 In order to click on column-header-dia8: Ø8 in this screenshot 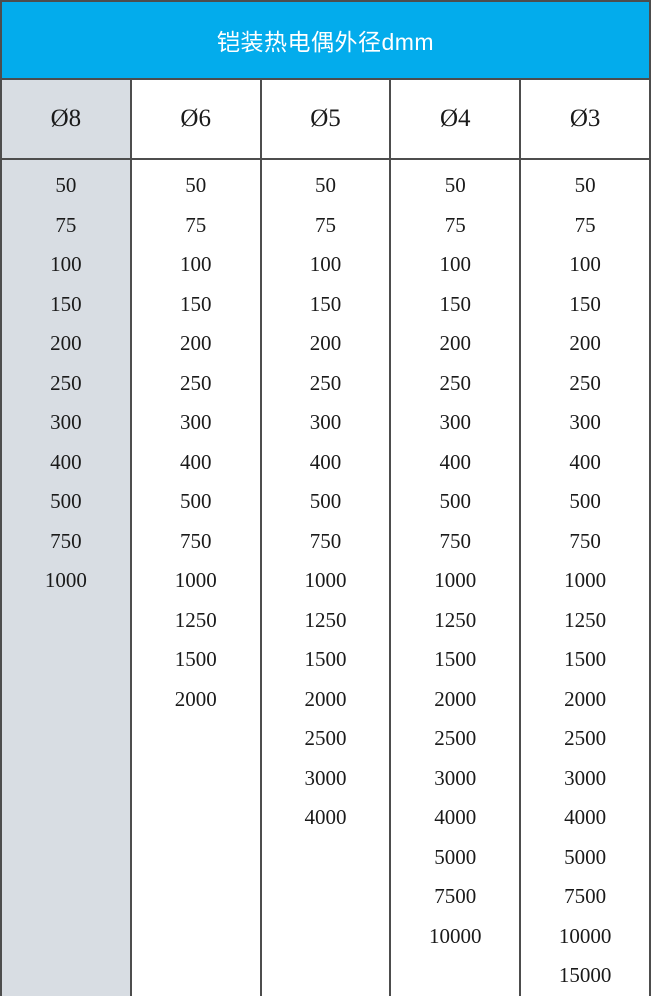, I will do `click(66, 119)`.